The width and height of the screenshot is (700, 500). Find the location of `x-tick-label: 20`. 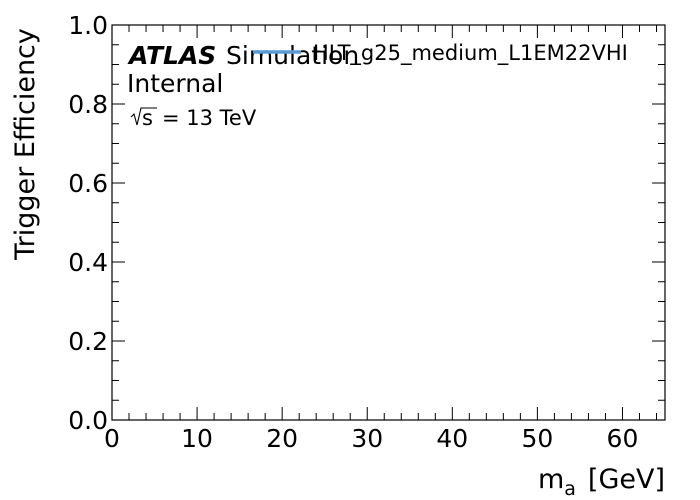

x-tick-label: 20 is located at coordinates (282, 438).